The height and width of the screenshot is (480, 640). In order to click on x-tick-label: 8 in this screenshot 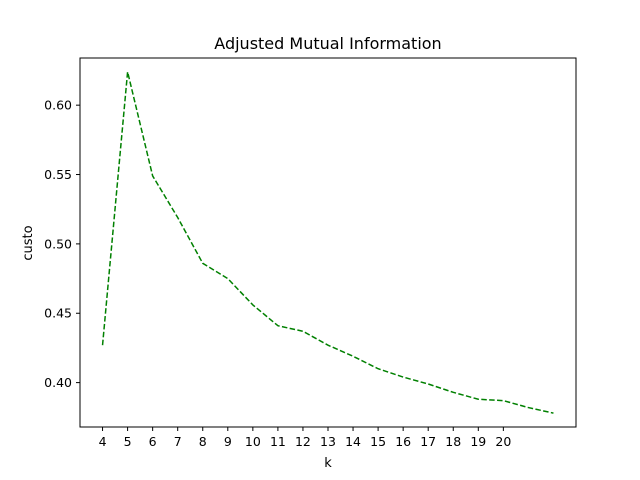, I will do `click(203, 441)`.